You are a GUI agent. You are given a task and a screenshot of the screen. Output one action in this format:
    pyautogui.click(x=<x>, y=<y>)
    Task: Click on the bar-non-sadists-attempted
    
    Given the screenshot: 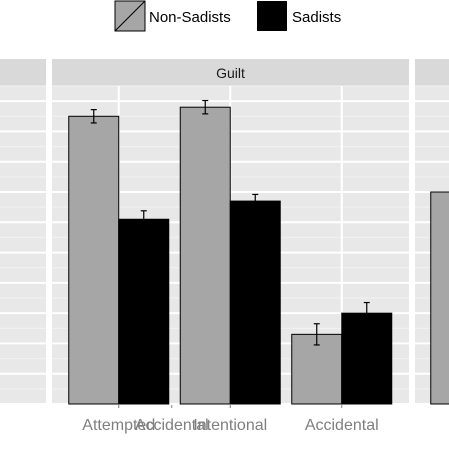 What is the action you would take?
    pyautogui.click(x=94, y=260)
    